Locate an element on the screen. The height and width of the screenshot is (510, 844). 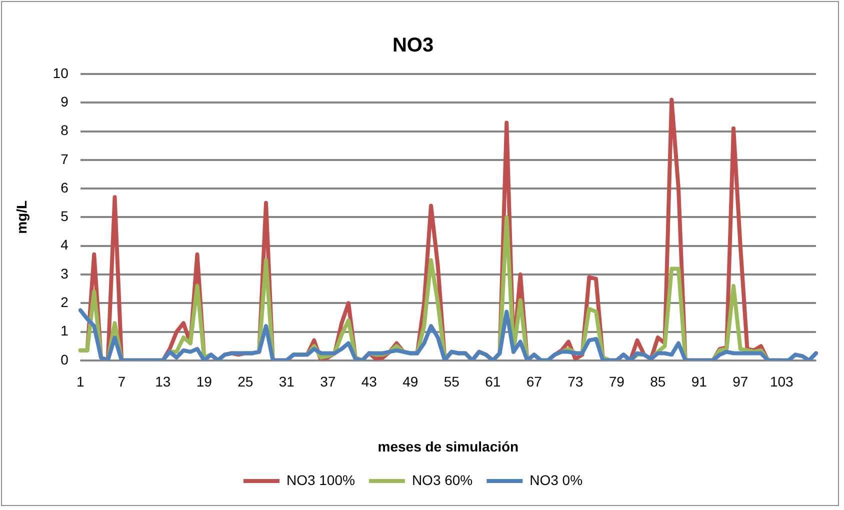
y-tick-label: 7 is located at coordinates (64, 158).